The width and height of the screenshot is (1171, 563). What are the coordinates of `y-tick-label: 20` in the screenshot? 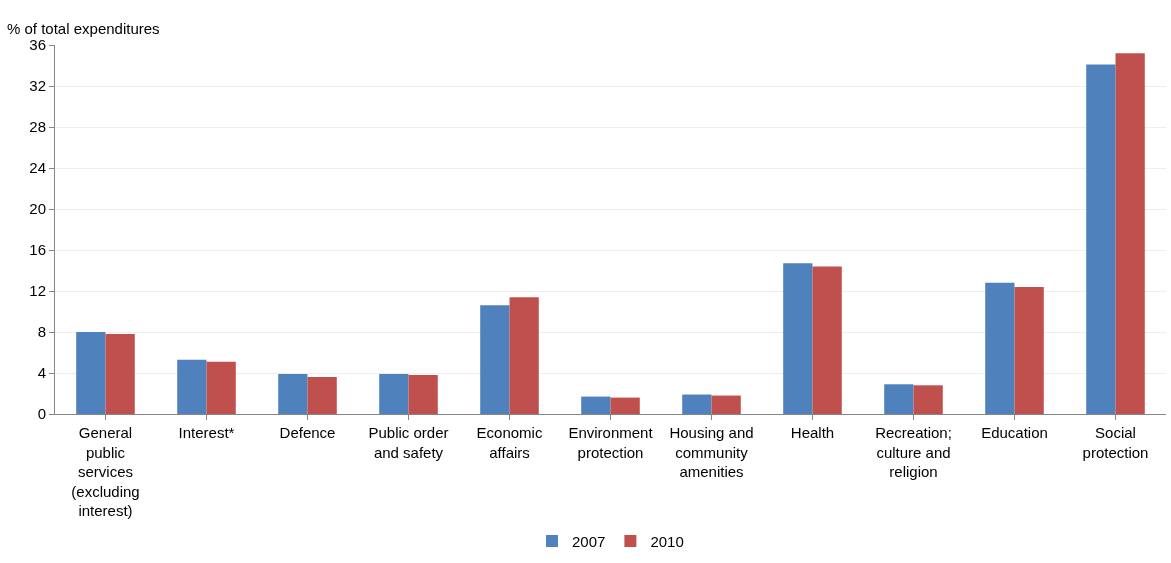 It's located at (37, 209).